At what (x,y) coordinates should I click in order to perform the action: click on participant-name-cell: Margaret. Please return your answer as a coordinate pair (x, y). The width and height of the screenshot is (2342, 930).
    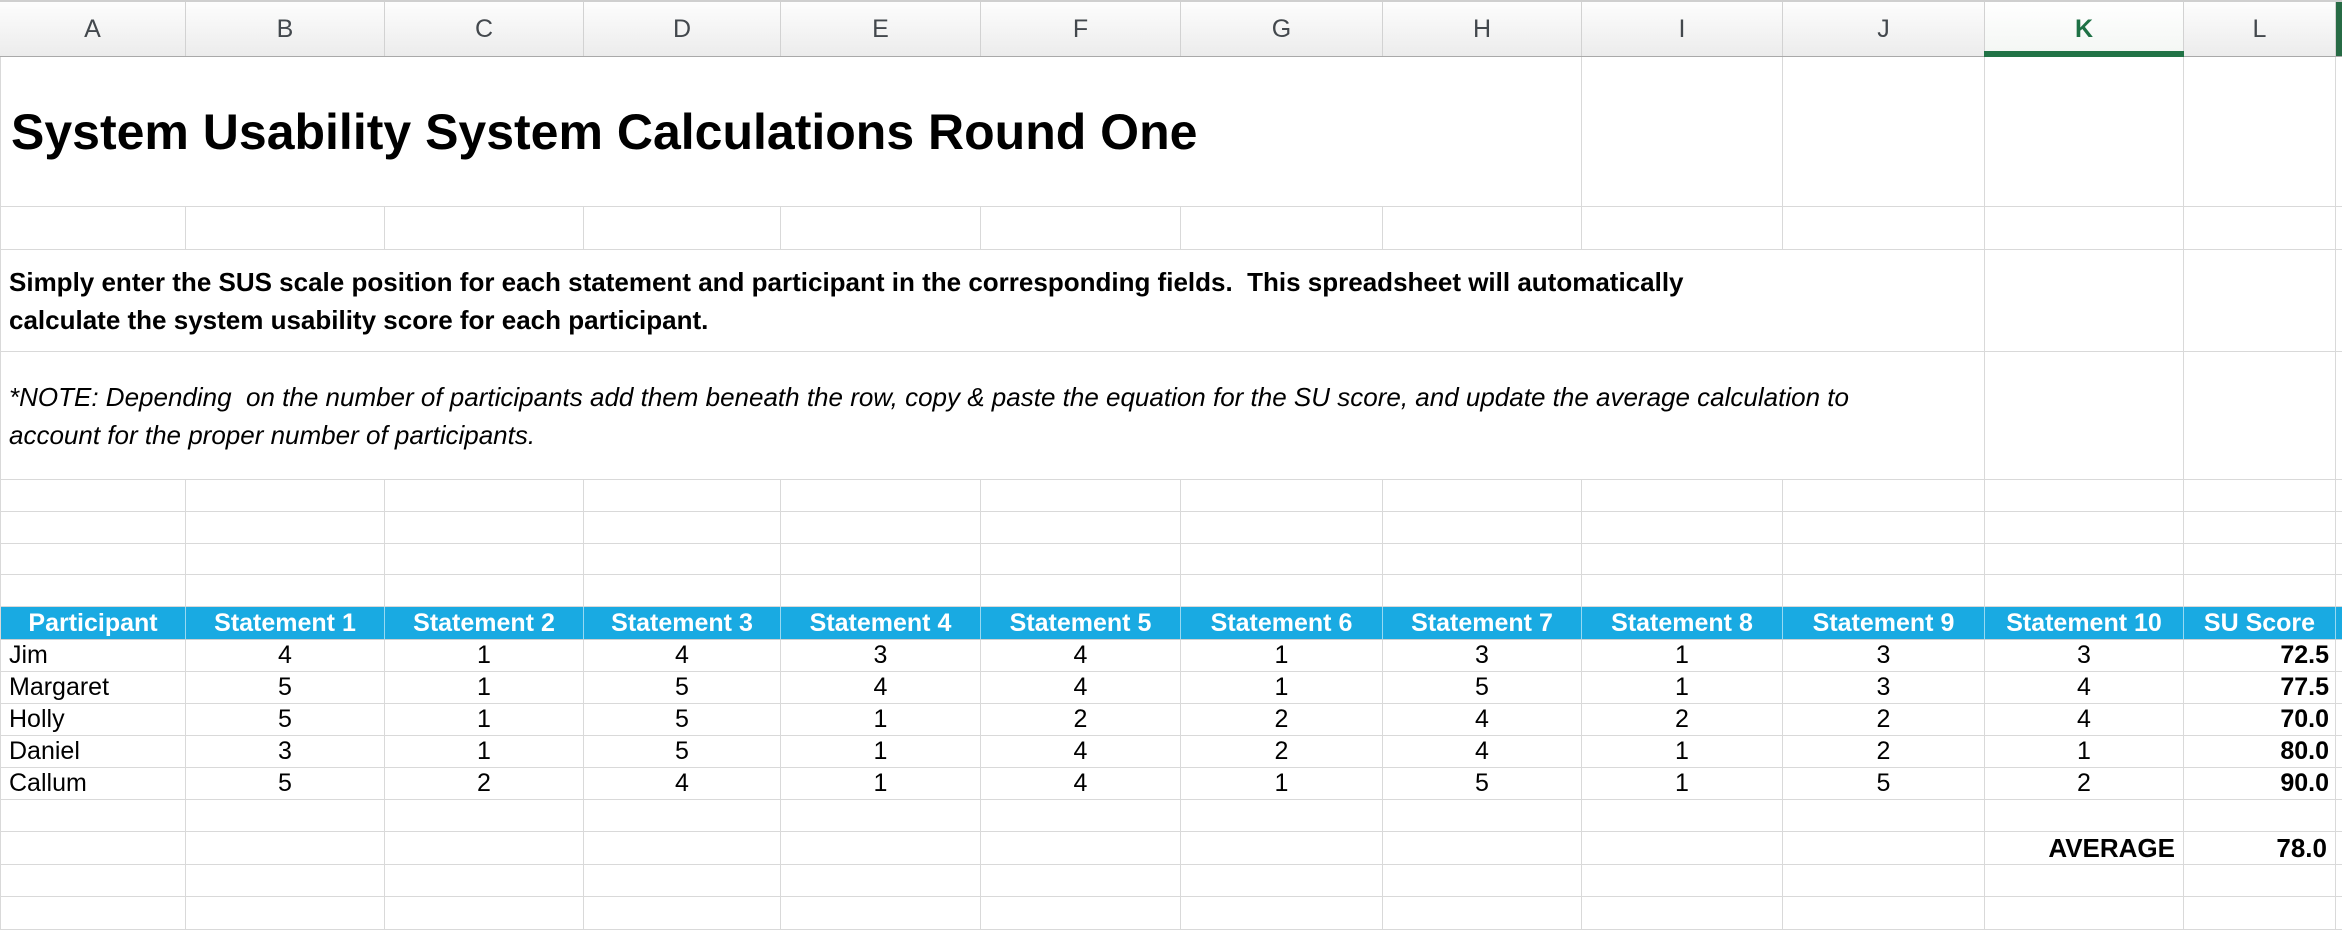
    Looking at the image, I should click on (93, 688).